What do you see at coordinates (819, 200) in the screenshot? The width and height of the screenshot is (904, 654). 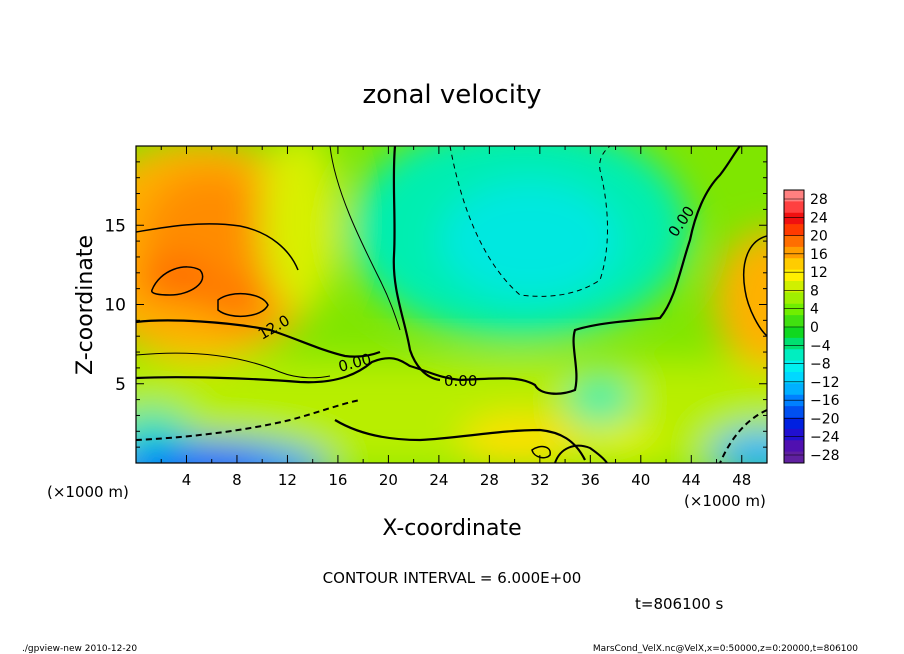 I see `colorbar-label: 28` at bounding box center [819, 200].